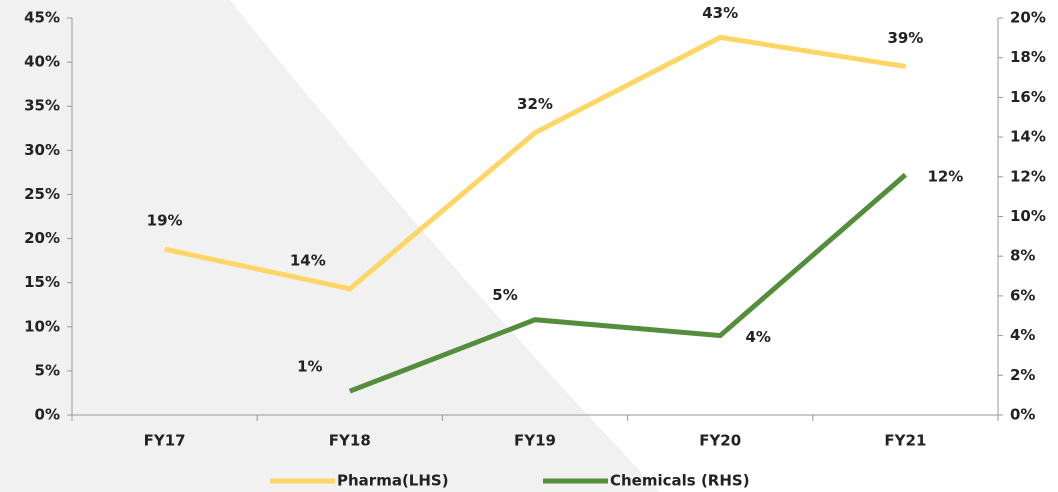  Describe the element at coordinates (42, 326) in the screenshot. I see `y-tick-label: 10%` at that location.